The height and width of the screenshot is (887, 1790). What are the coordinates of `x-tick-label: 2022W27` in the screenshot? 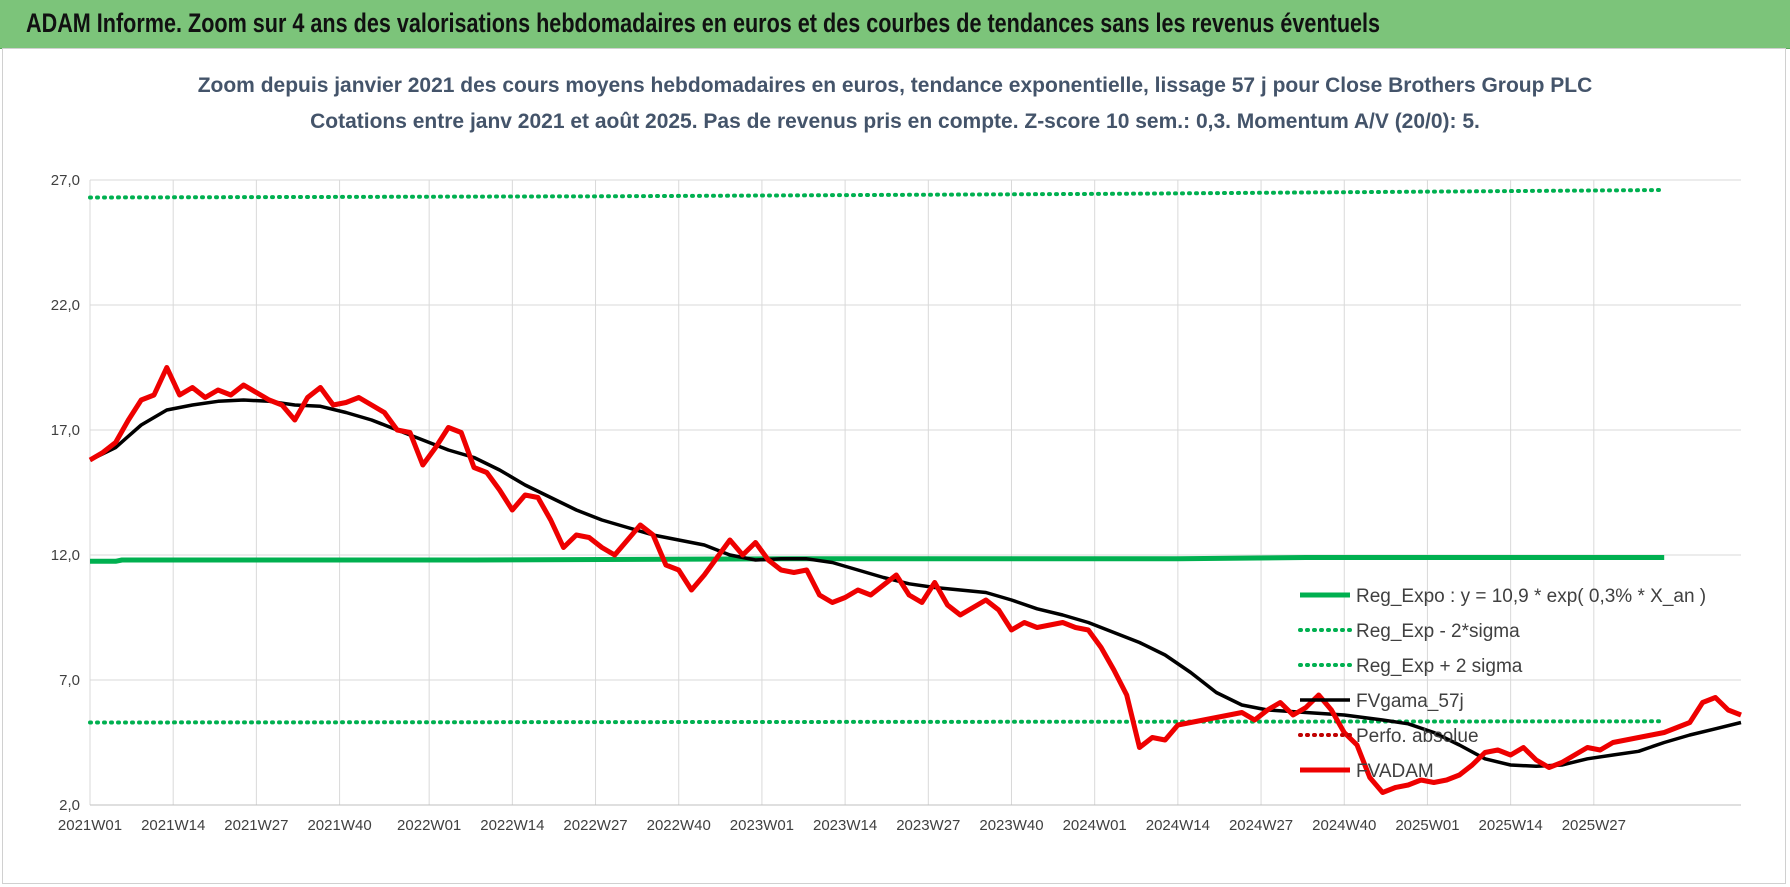 It's located at (595, 825).